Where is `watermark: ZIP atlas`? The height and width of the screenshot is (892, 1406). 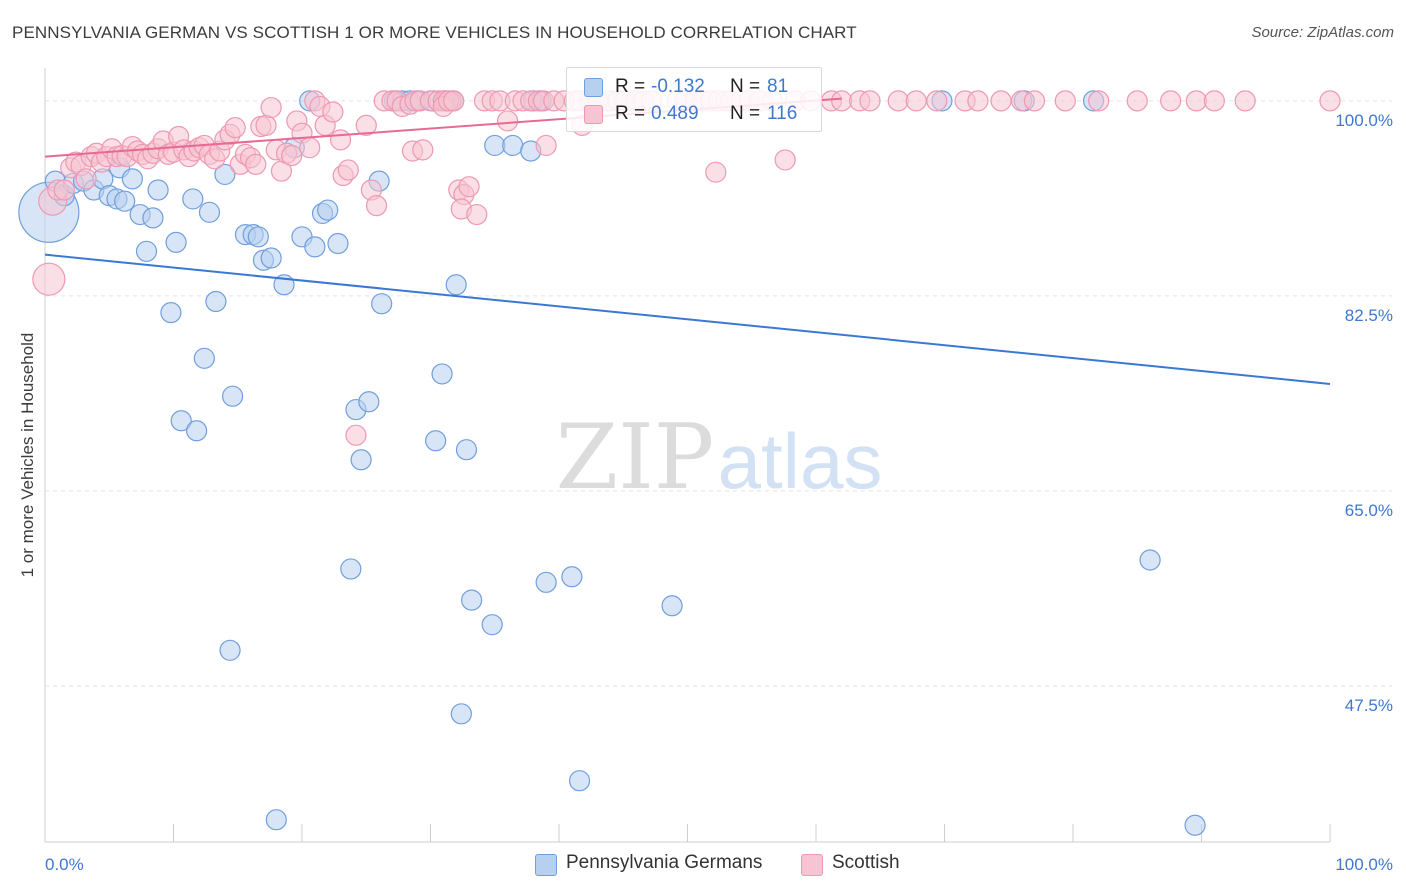 watermark: ZIP atlas is located at coordinates (719, 457).